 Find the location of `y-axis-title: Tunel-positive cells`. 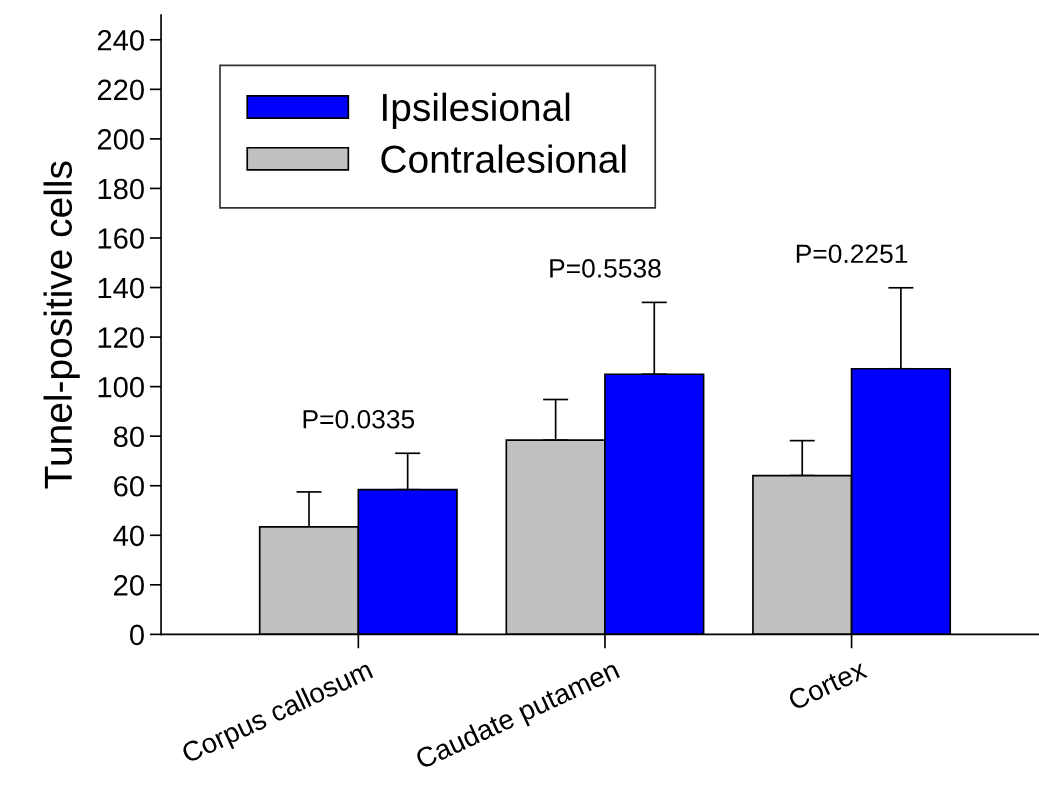

y-axis-title: Tunel-positive cells is located at coordinates (61, 325).